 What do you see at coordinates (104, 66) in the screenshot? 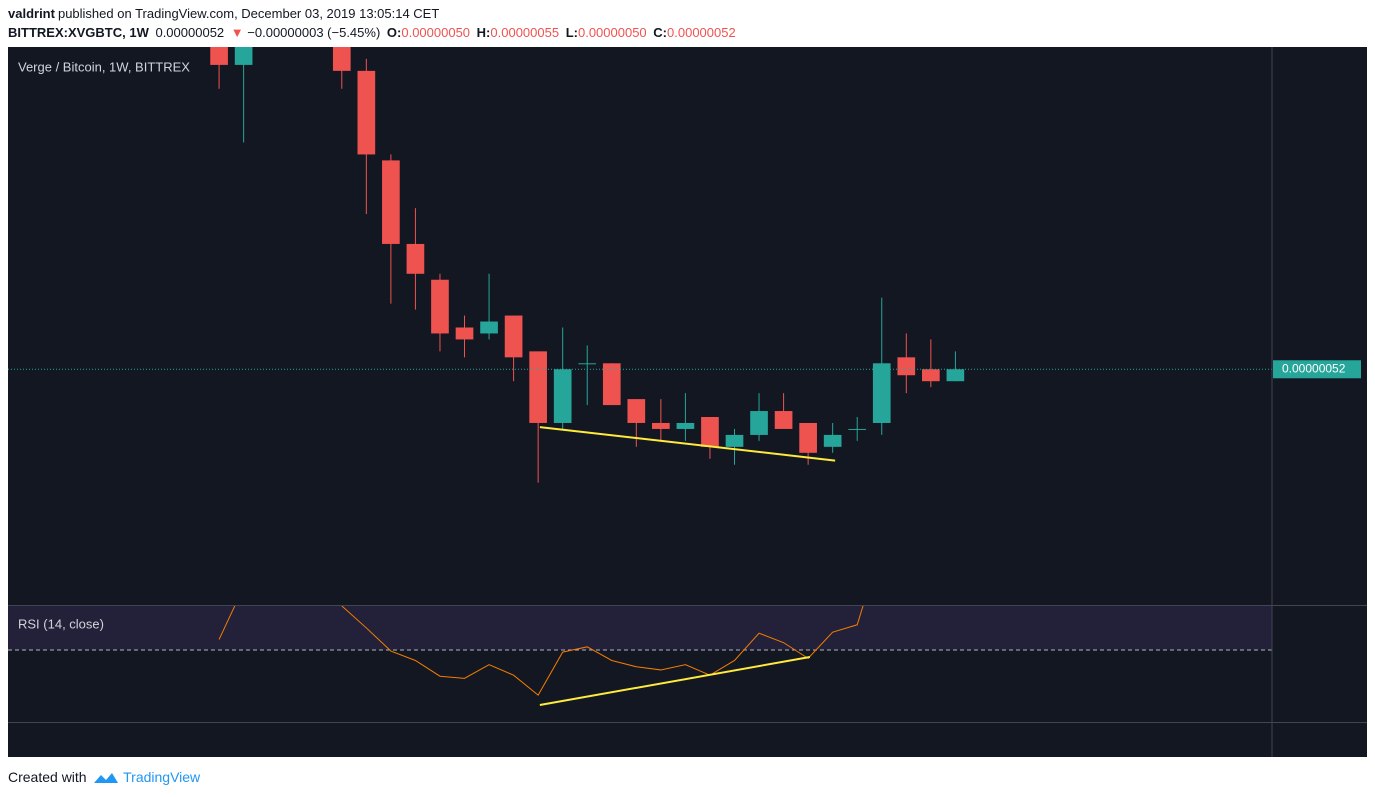
I see `chart-title: Verge / Bitcoin, 1W, BITTREX` at bounding box center [104, 66].